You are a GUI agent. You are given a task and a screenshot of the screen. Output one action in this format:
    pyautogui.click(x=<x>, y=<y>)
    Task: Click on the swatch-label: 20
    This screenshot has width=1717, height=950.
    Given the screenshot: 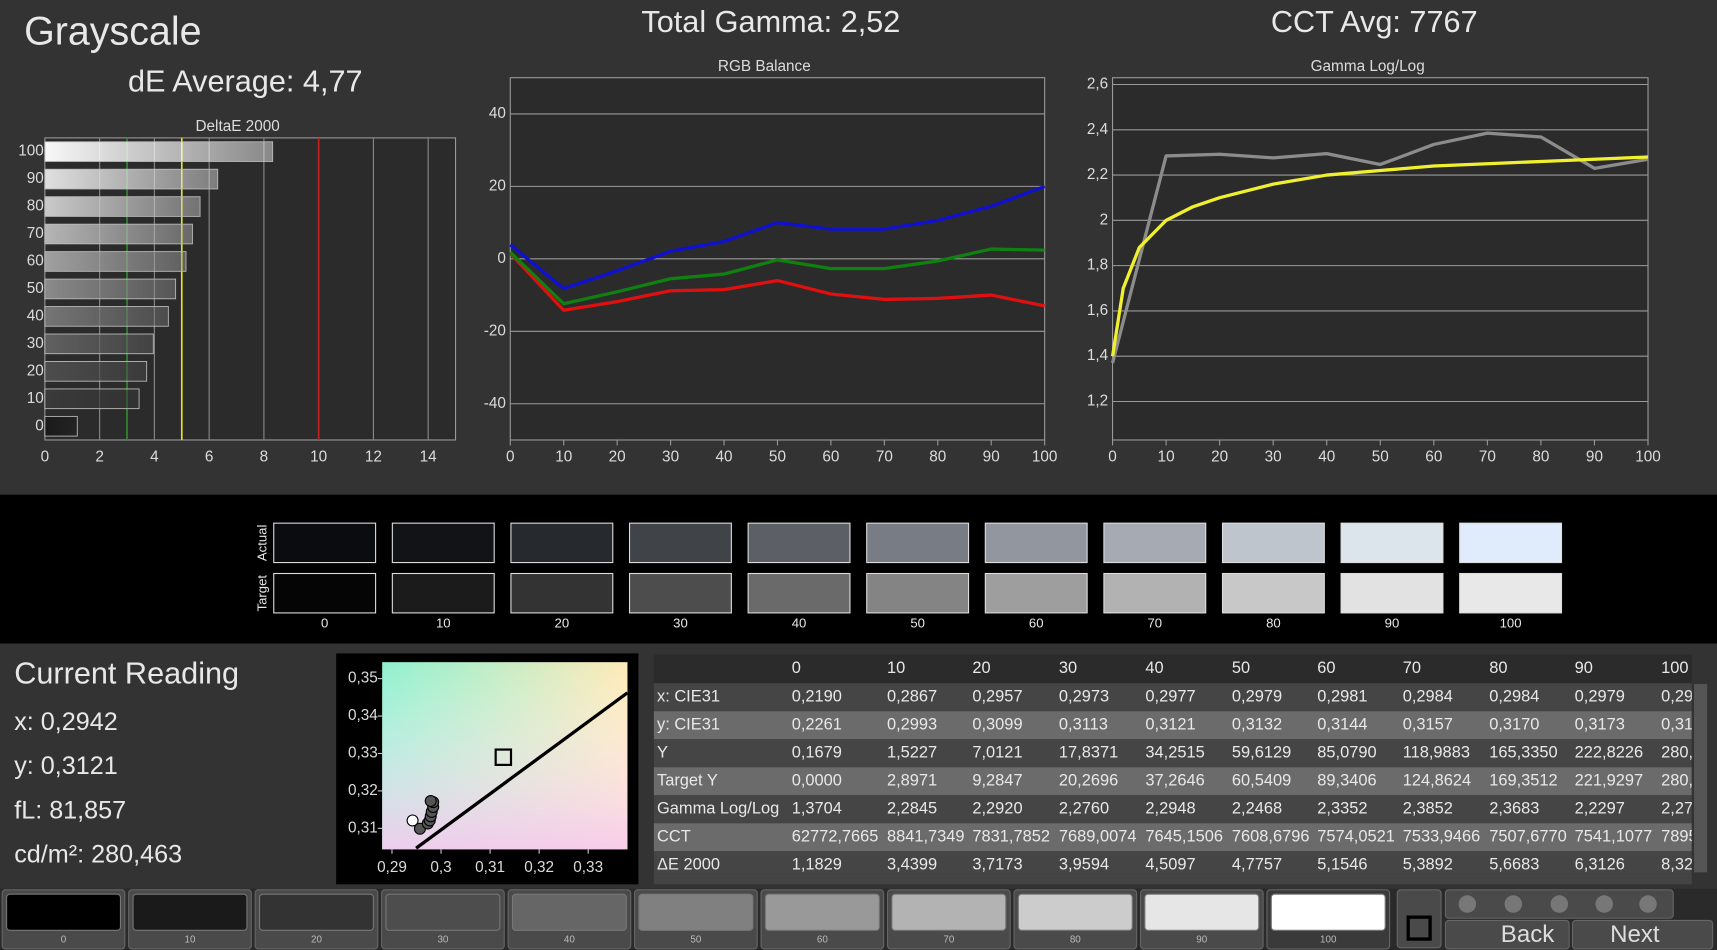 What is the action you would take?
    pyautogui.click(x=562, y=622)
    